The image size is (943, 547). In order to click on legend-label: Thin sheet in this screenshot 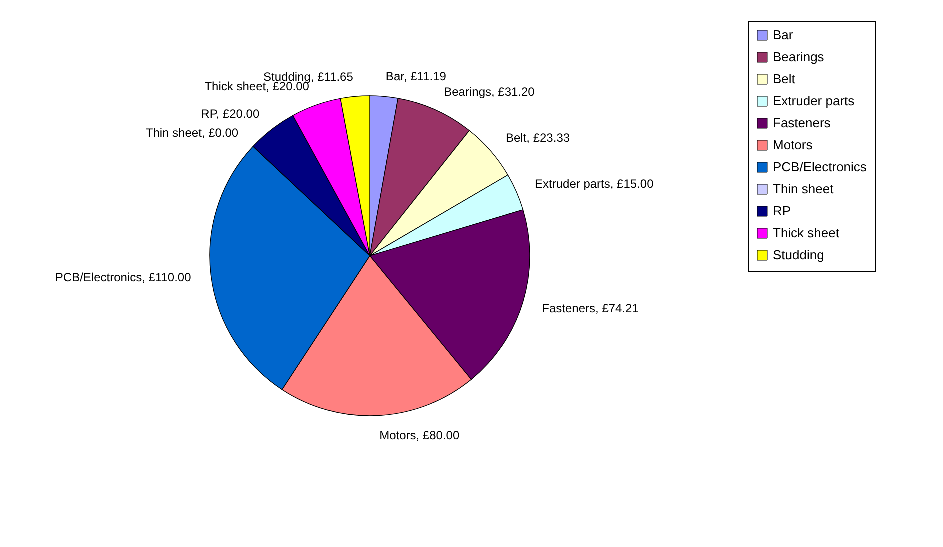, I will do `click(803, 189)`.